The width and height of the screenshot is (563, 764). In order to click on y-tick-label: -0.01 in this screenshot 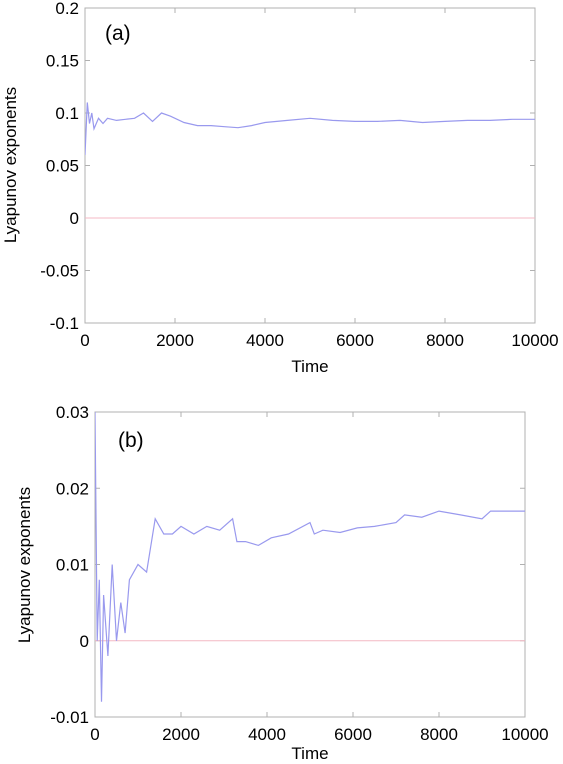, I will do `click(69, 717)`.